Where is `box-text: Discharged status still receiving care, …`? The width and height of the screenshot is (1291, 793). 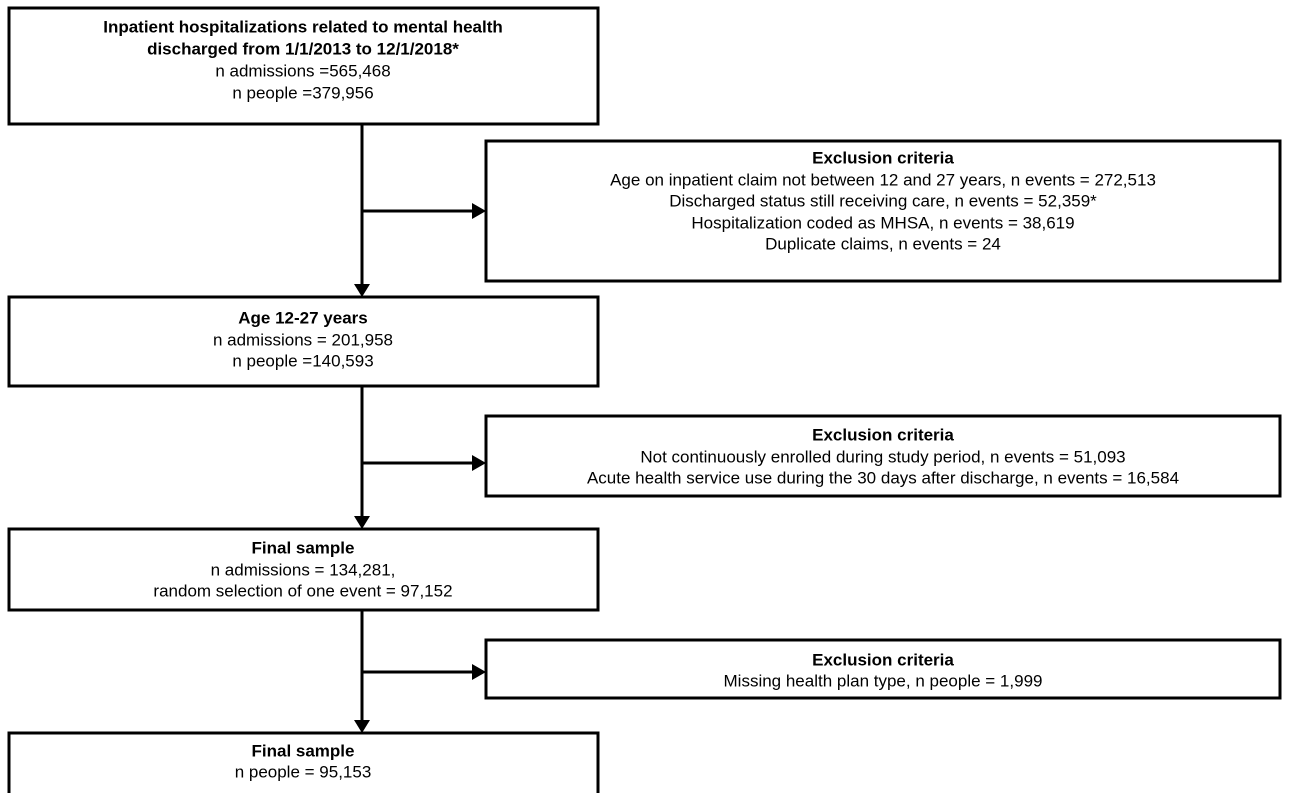
box-text: Discharged status still receiving care, … is located at coordinates (883, 200).